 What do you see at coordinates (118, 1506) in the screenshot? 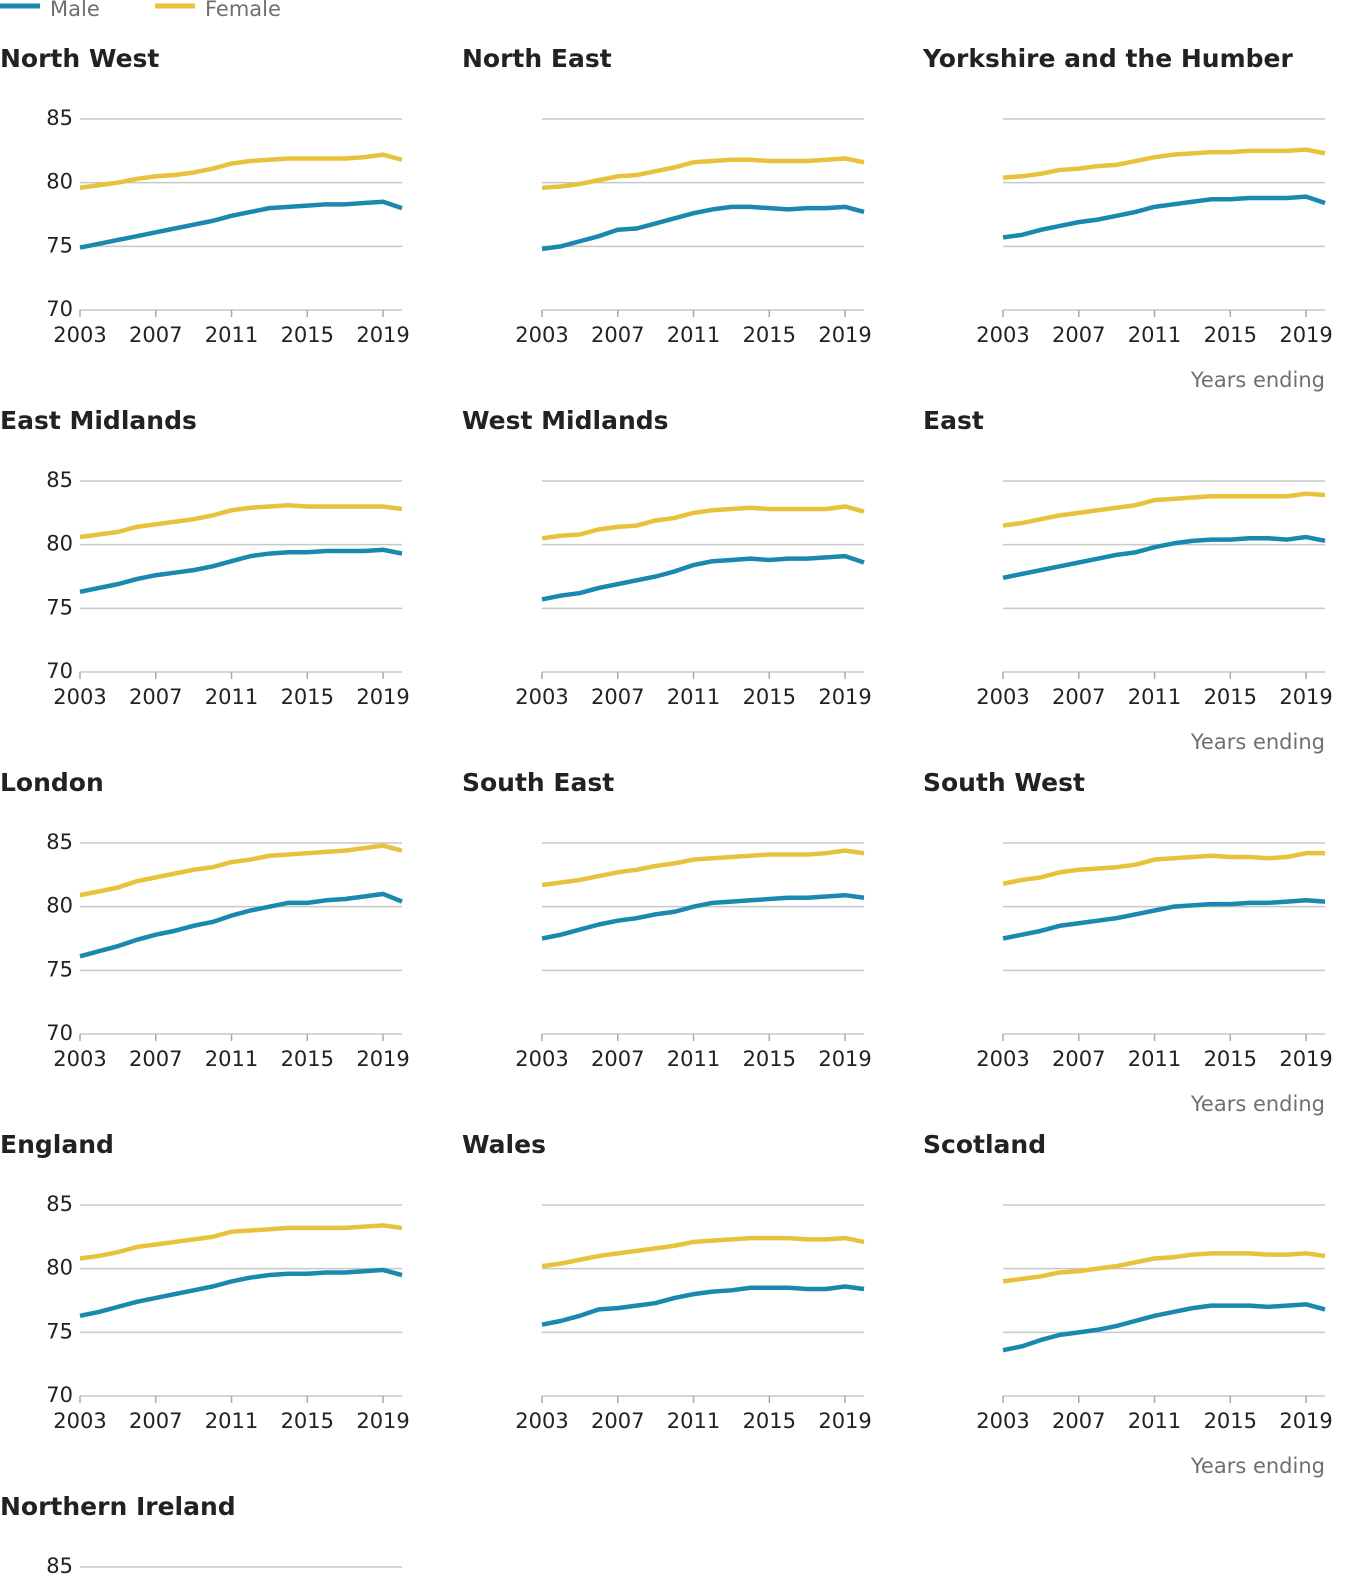
I see `panel-title: Northern Ireland` at bounding box center [118, 1506].